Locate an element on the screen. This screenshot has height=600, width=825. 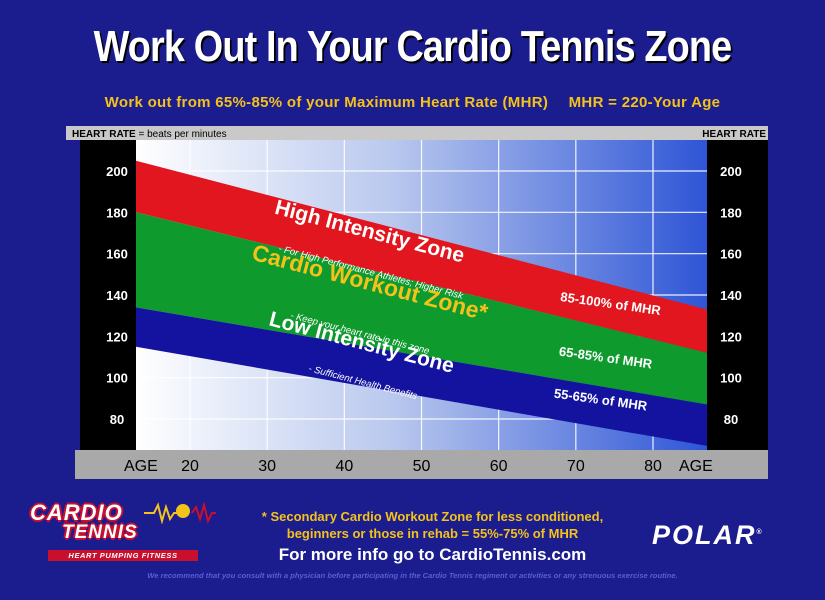
left-axis-header: HEART RATE = beats per minutes is located at coordinates (149, 134).